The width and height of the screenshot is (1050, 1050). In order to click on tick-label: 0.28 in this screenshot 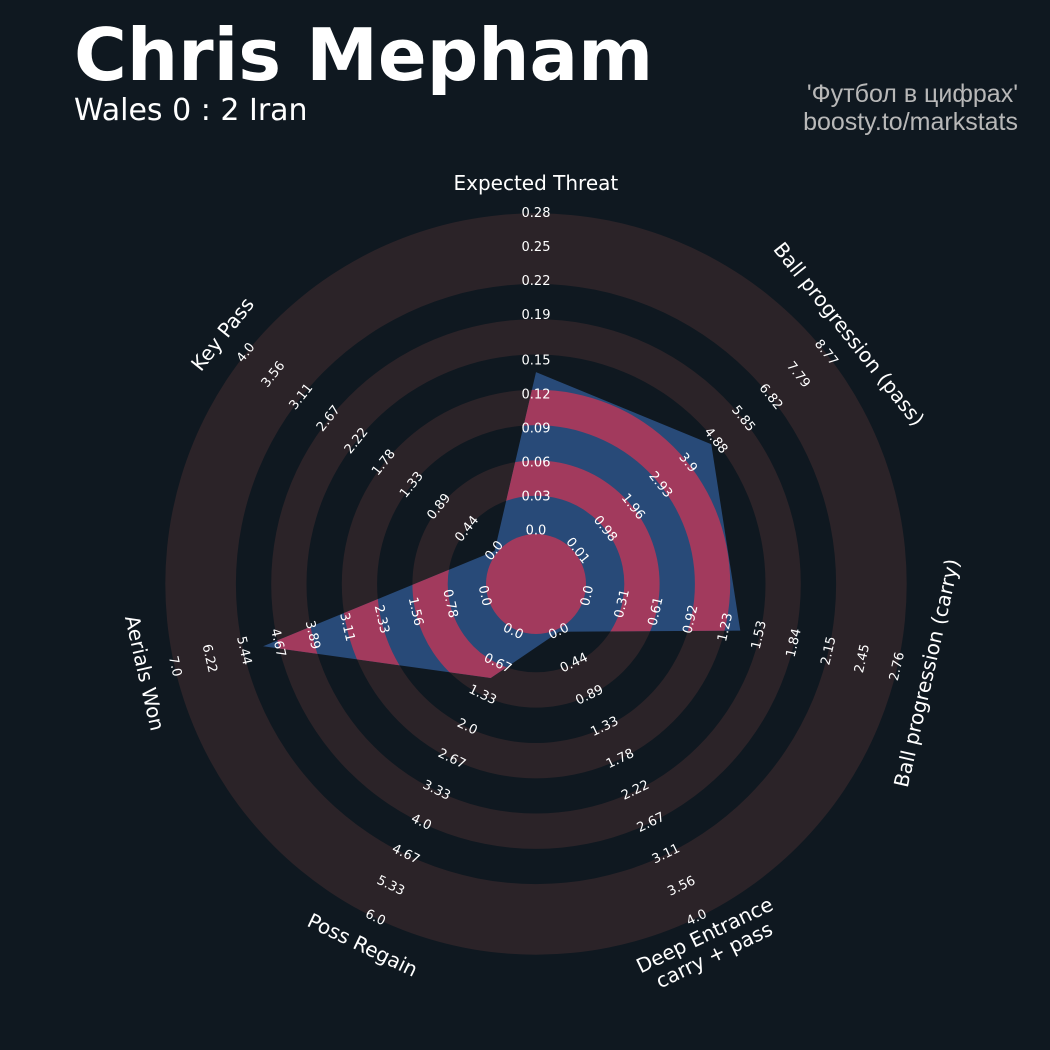, I will do `click(536, 213)`.